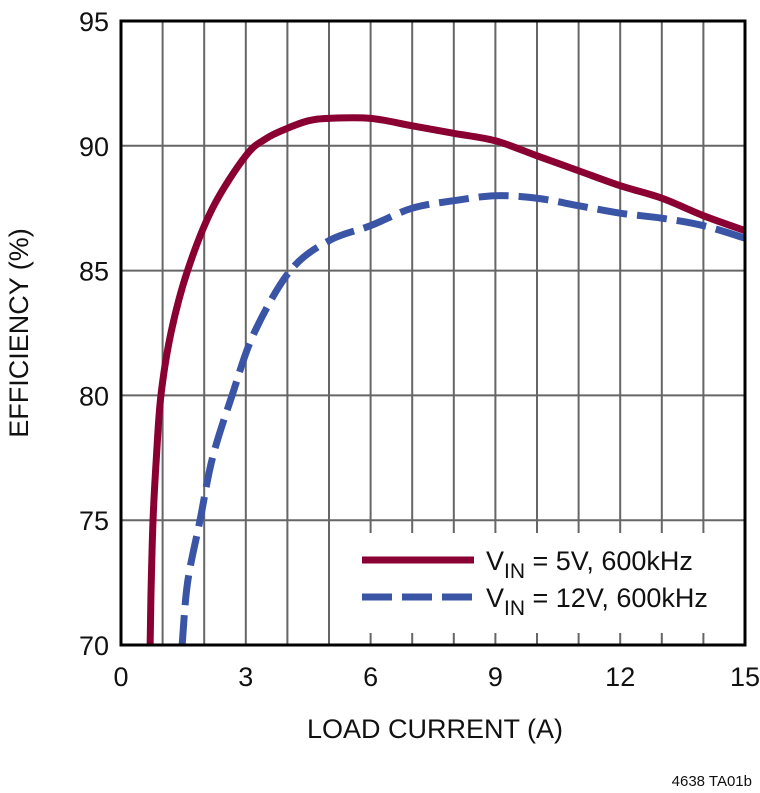  Describe the element at coordinates (436, 677) in the screenshot. I see `x-tick-labels: 0 3 6 9 12 15` at that location.